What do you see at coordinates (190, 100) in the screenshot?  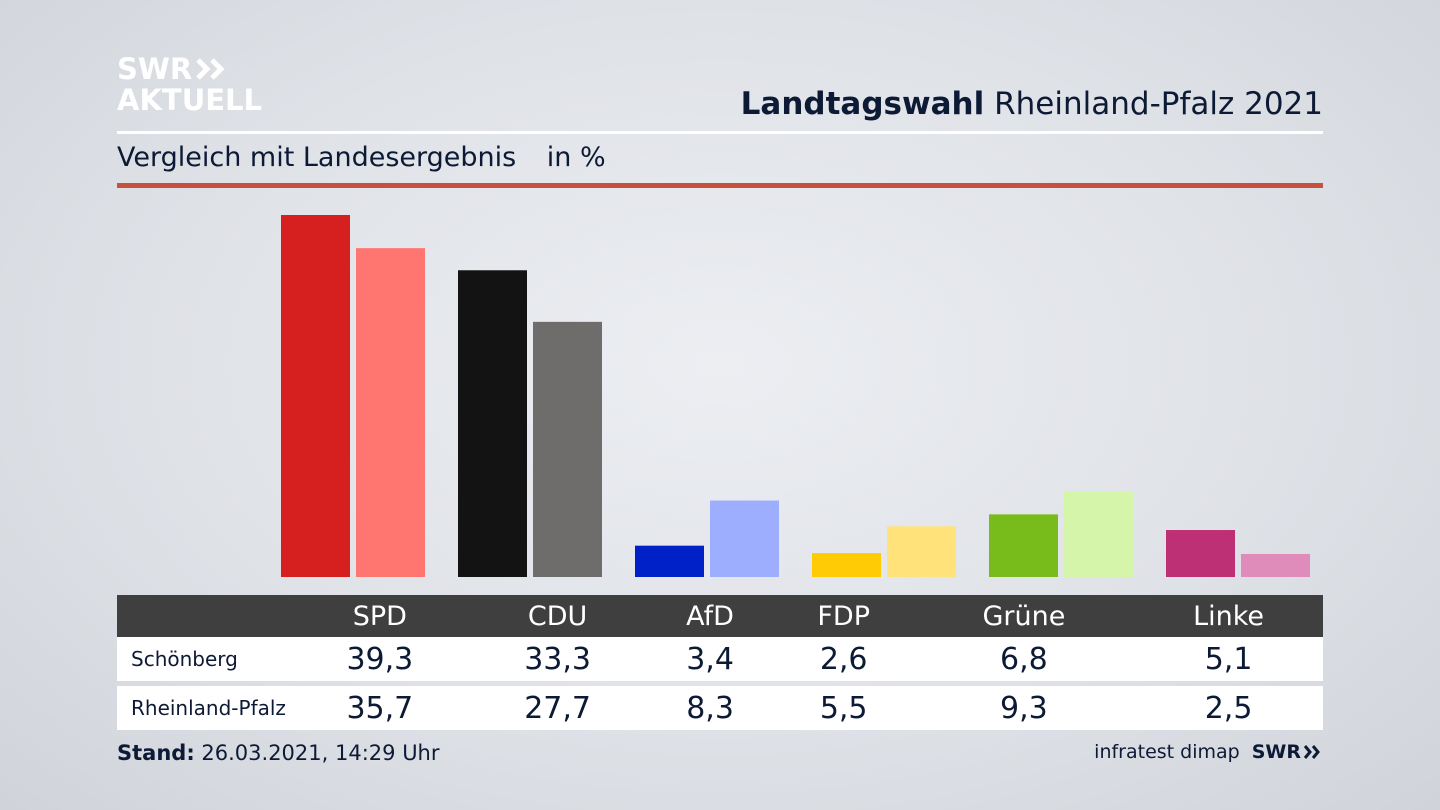 I see `logo-line2: AKTUELL` at bounding box center [190, 100].